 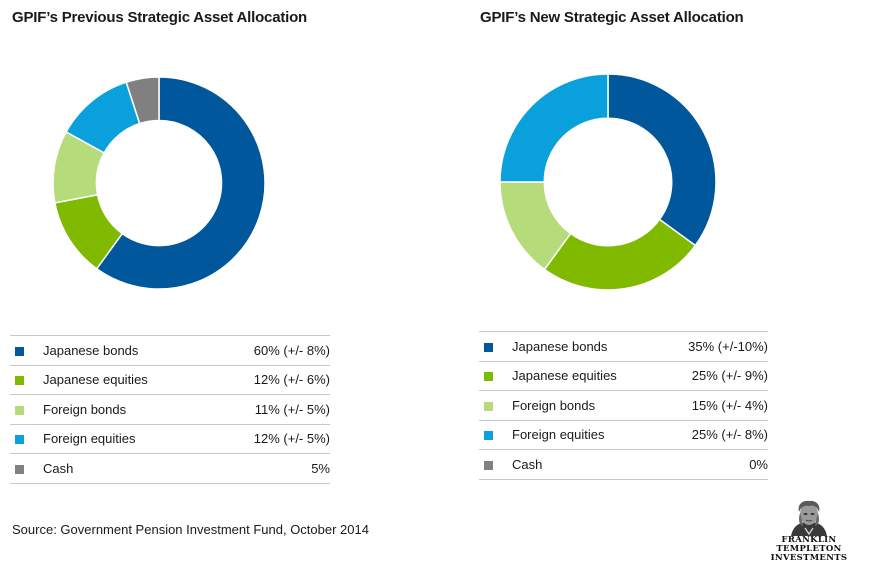 I want to click on legend-value: 11% (+/- 5%), so click(x=275, y=409).